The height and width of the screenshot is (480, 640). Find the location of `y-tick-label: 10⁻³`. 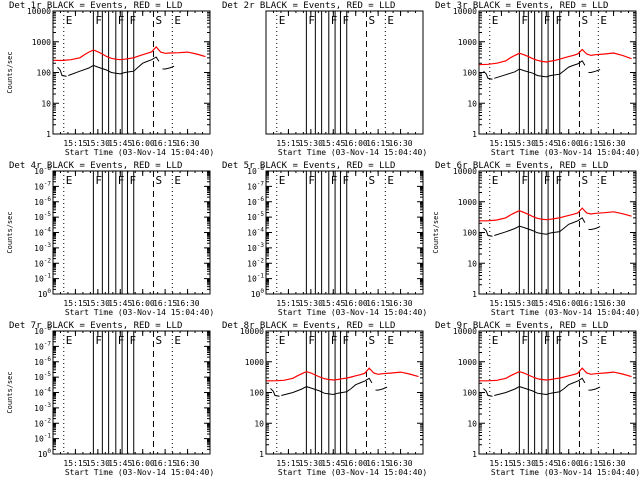

y-tick-label: 10⁻³ is located at coordinates (42, 247).